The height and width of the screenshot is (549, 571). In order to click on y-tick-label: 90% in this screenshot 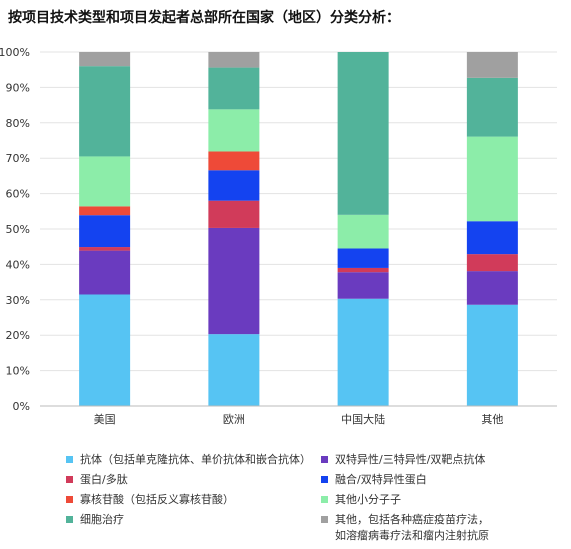, I will do `click(18, 87)`.